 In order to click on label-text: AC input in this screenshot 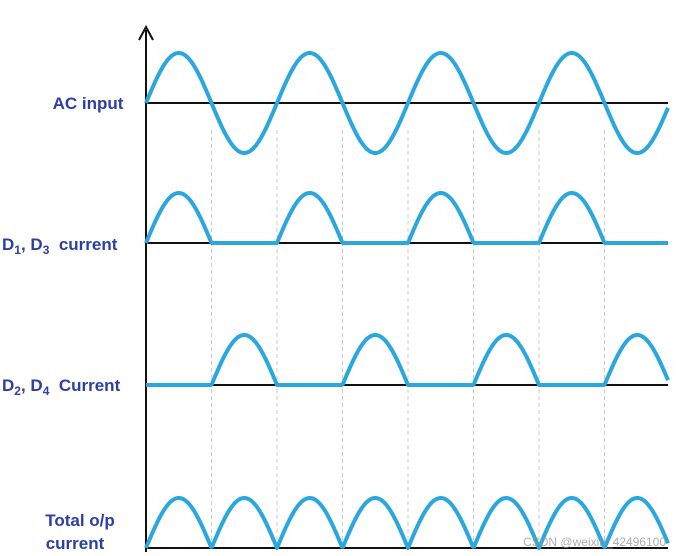, I will do `click(88, 103)`.